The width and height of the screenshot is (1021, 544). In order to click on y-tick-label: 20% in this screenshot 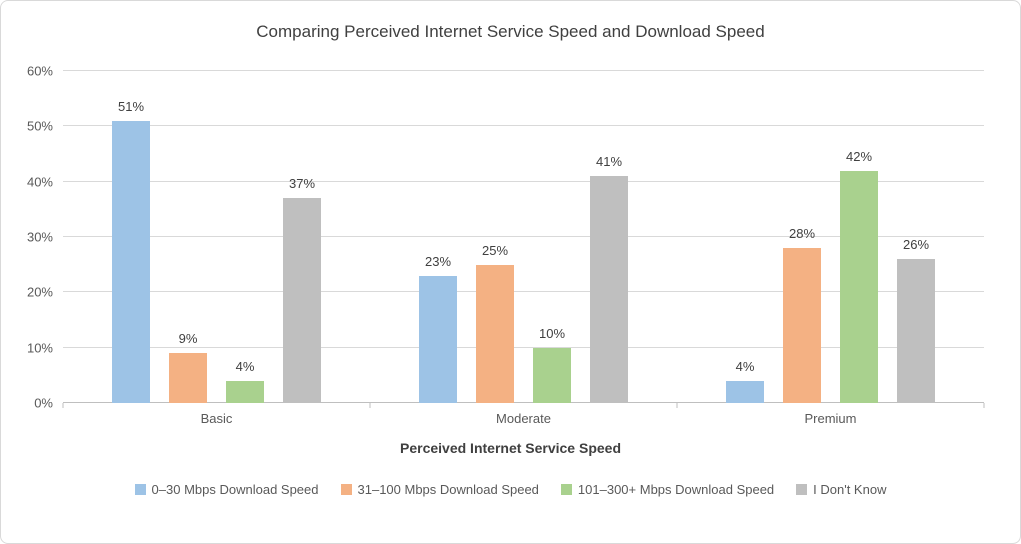, I will do `click(39, 292)`.